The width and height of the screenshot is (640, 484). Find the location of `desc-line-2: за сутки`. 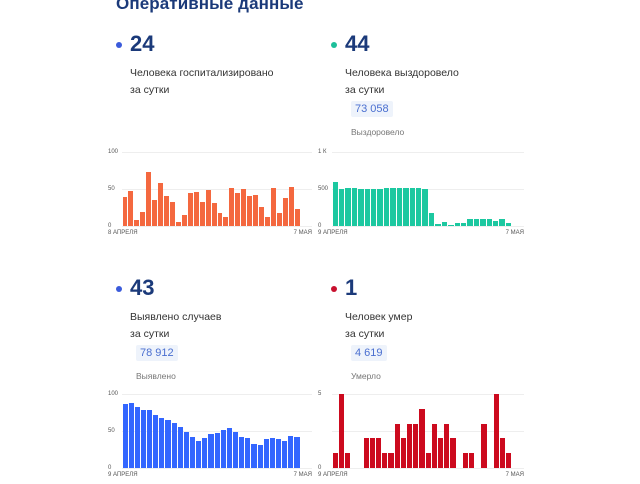

desc-line-2: за сутки is located at coordinates (150, 334).